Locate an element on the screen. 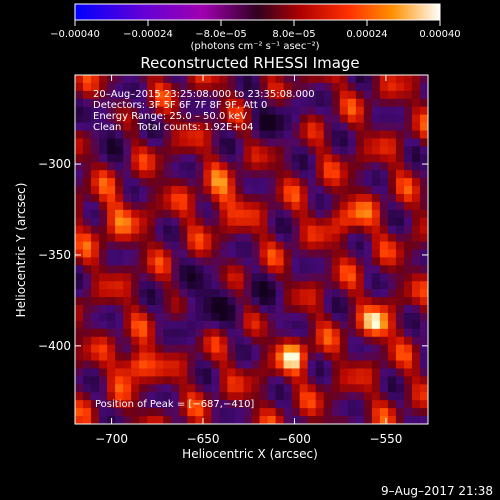  colorbar-tick-label: 8.0e−05 is located at coordinates (293, 34).